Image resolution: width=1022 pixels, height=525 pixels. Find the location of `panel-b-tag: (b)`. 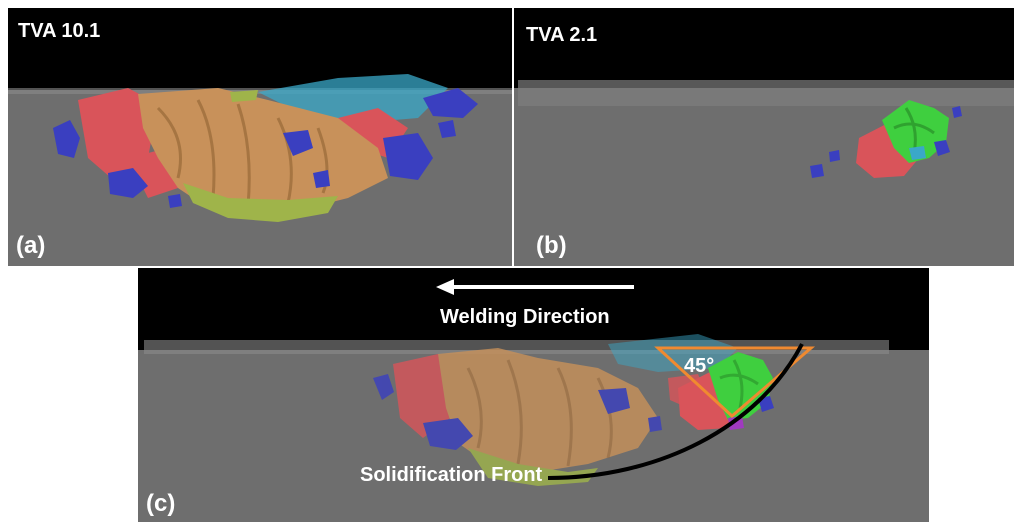

panel-b-tag: (b) is located at coordinates (551, 245).